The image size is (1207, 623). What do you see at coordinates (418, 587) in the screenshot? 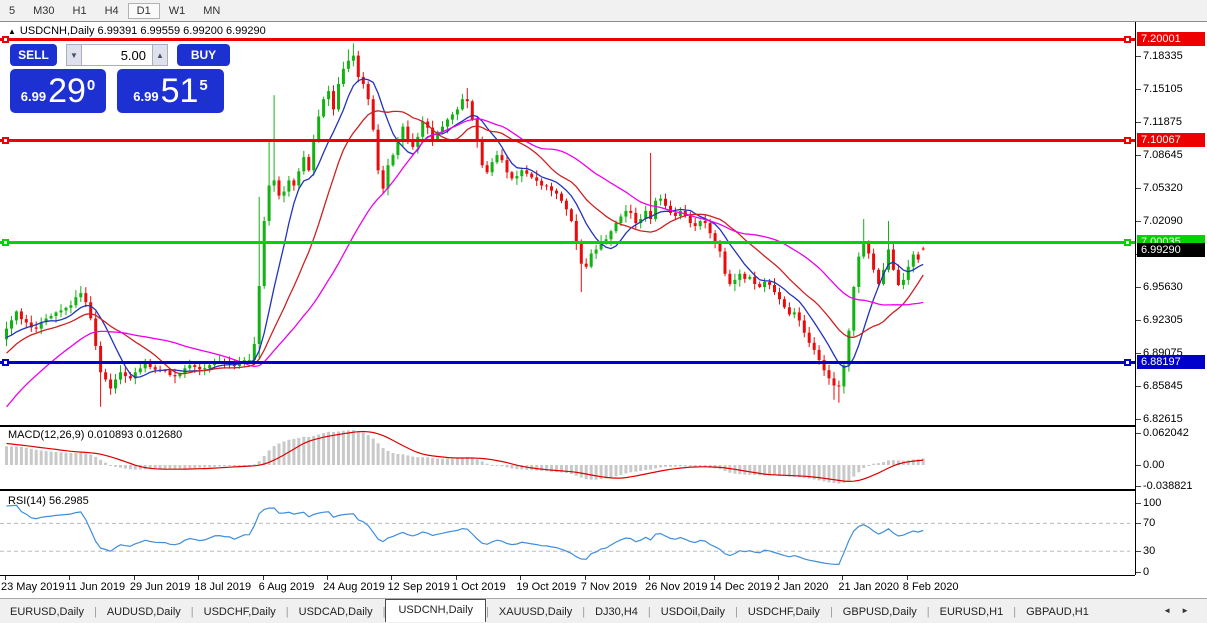
I see `date-label: 12 Sep 2019` at bounding box center [418, 587].